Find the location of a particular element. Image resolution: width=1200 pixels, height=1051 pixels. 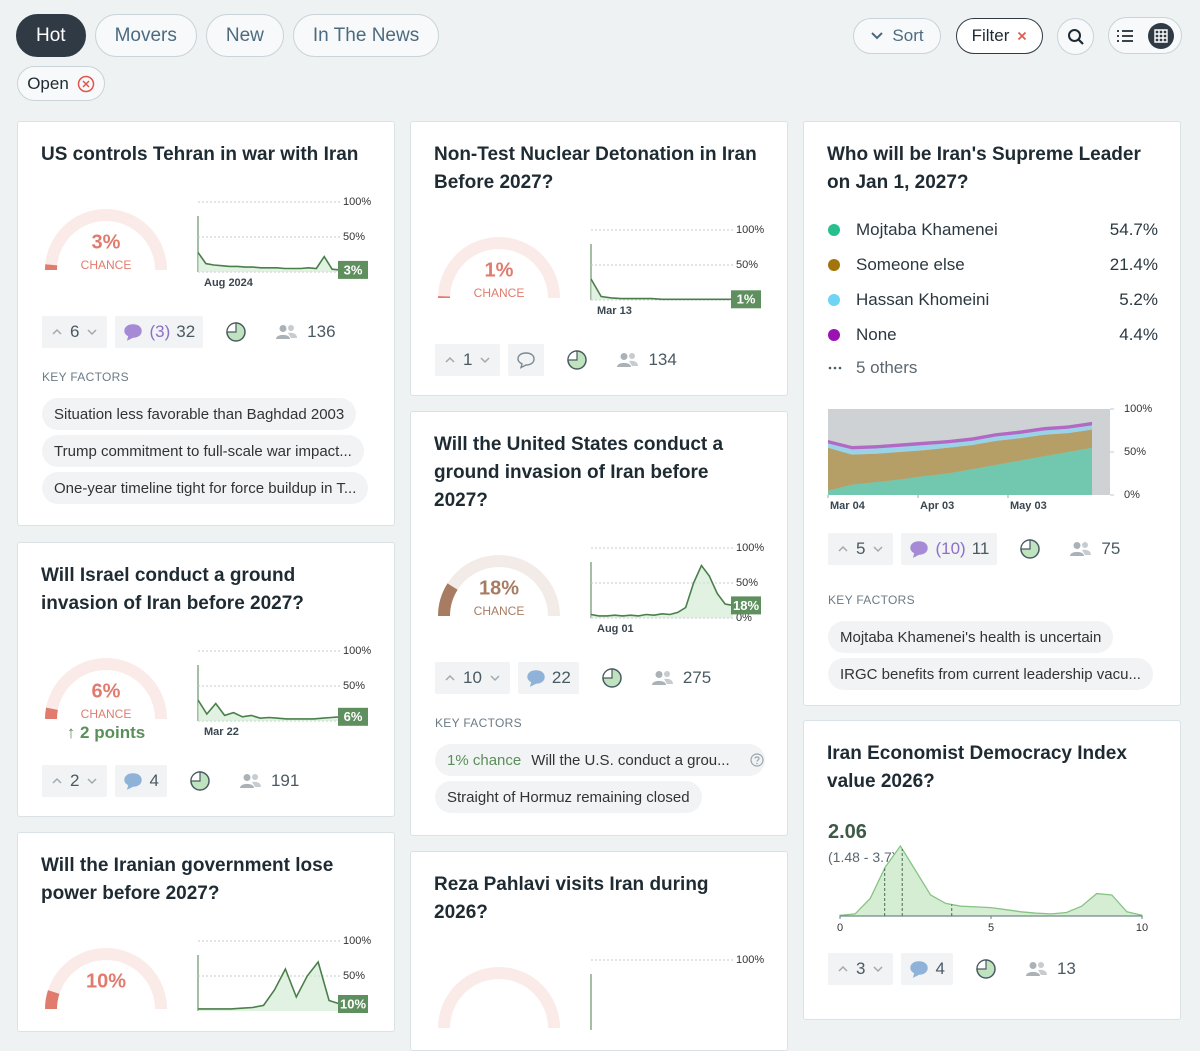

comments-box is located at coordinates (526, 360).